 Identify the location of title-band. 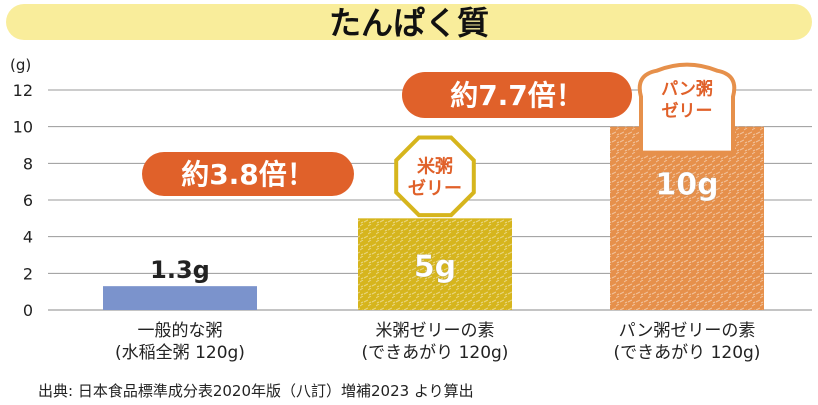
(409, 22).